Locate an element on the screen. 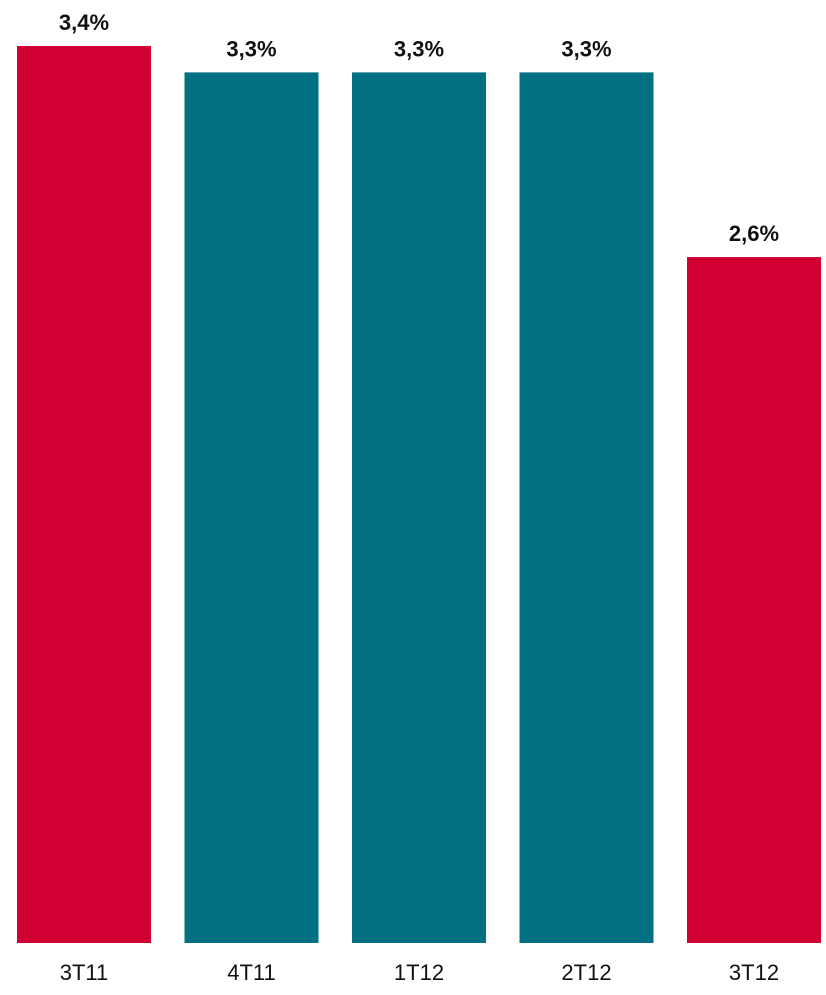 This screenshot has height=995, width=826. data-label-2T12: 3,3% is located at coordinates (586, 48).